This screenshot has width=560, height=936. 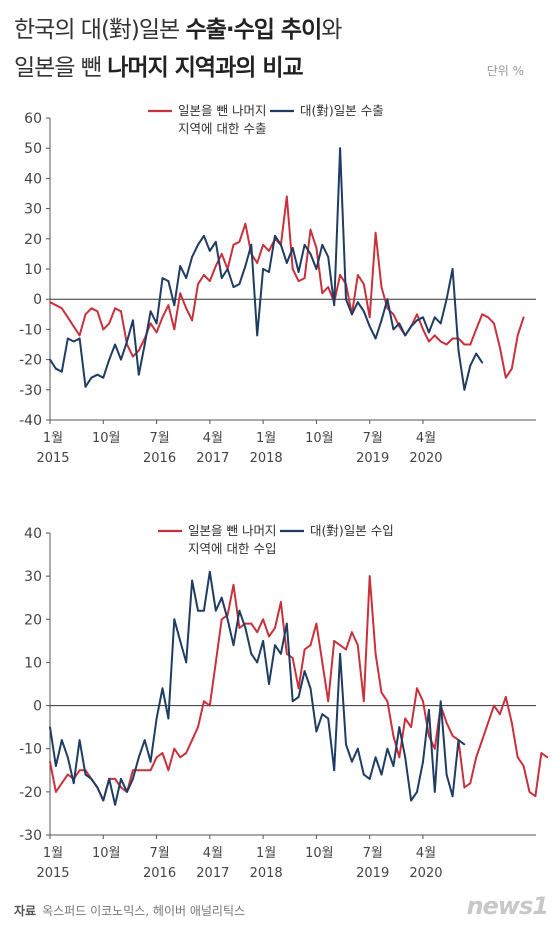 I want to click on y-tick-label: 30, so click(x=33, y=577).